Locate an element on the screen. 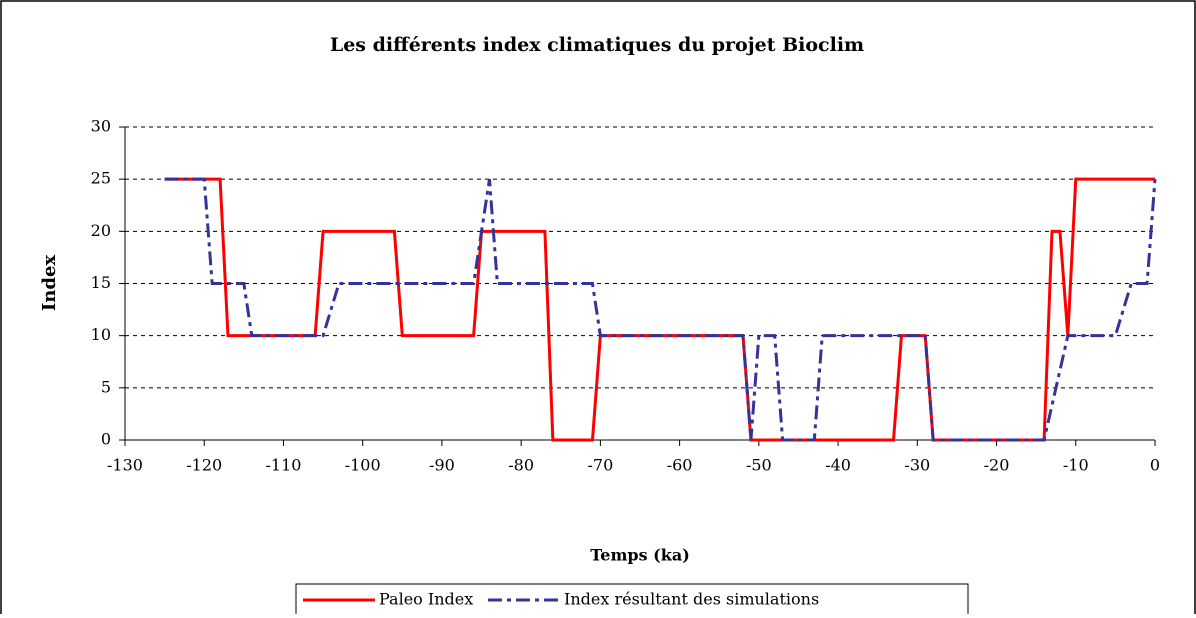 The width and height of the screenshot is (1196, 618). legend-label: Paleo Index is located at coordinates (426, 599).